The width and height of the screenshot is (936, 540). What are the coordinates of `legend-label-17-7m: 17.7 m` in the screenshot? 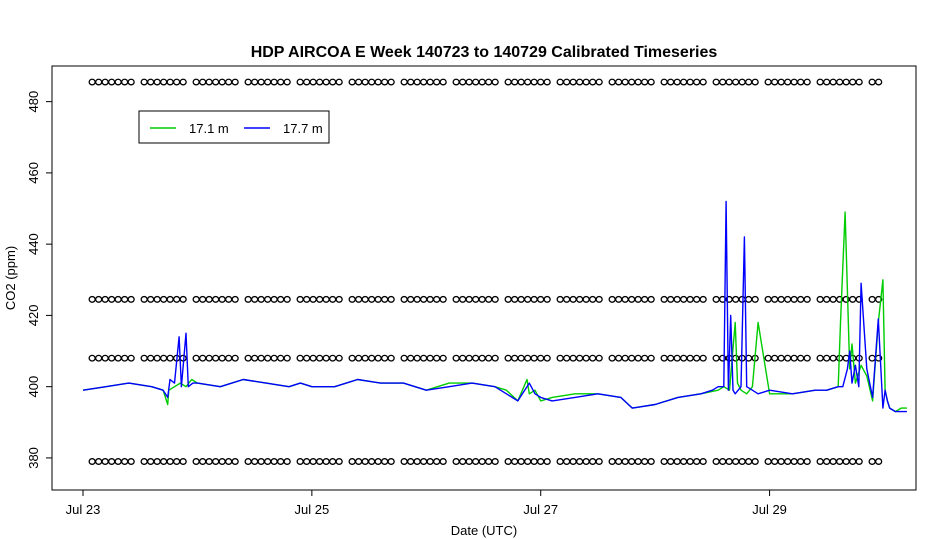 It's located at (303, 128).